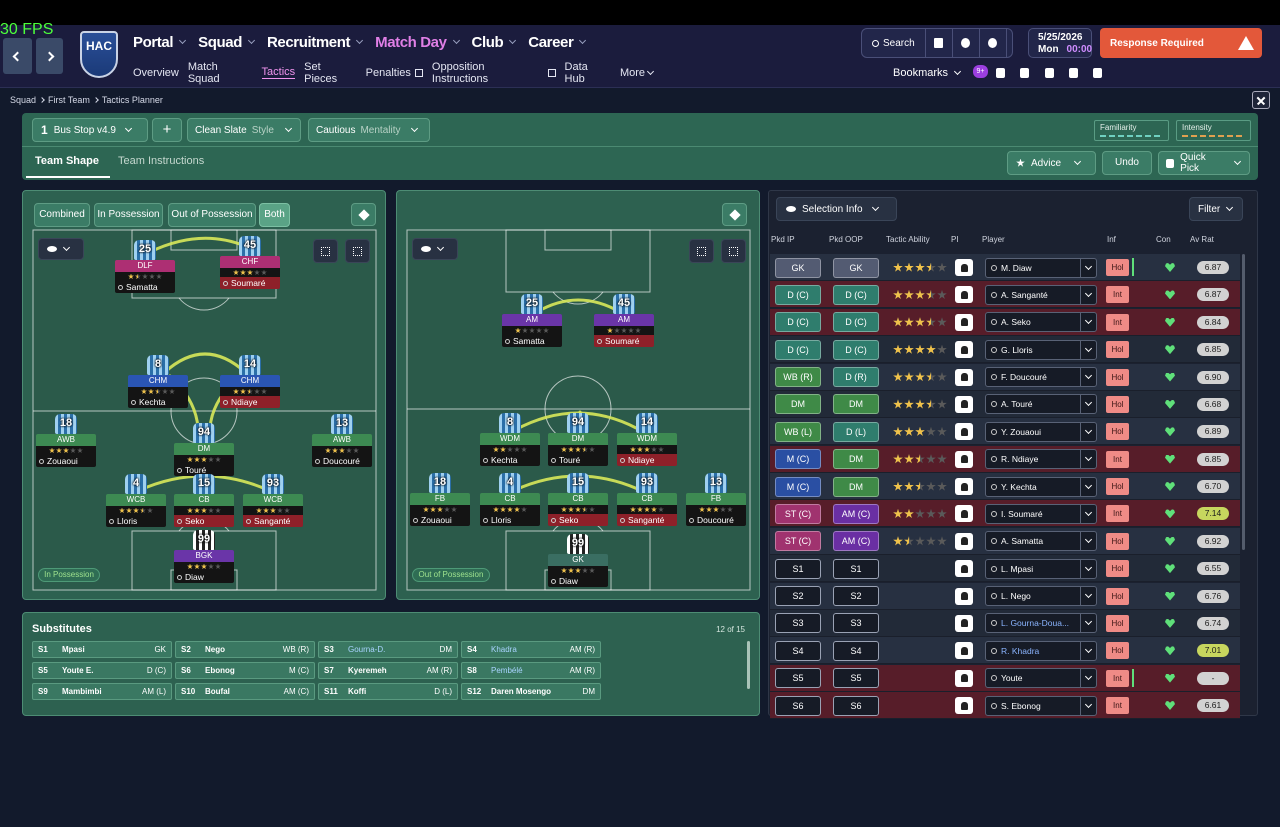 This screenshot has height=827, width=1280. Describe the element at coordinates (274, 215) in the screenshot. I see `shape-filter: Both` at that location.